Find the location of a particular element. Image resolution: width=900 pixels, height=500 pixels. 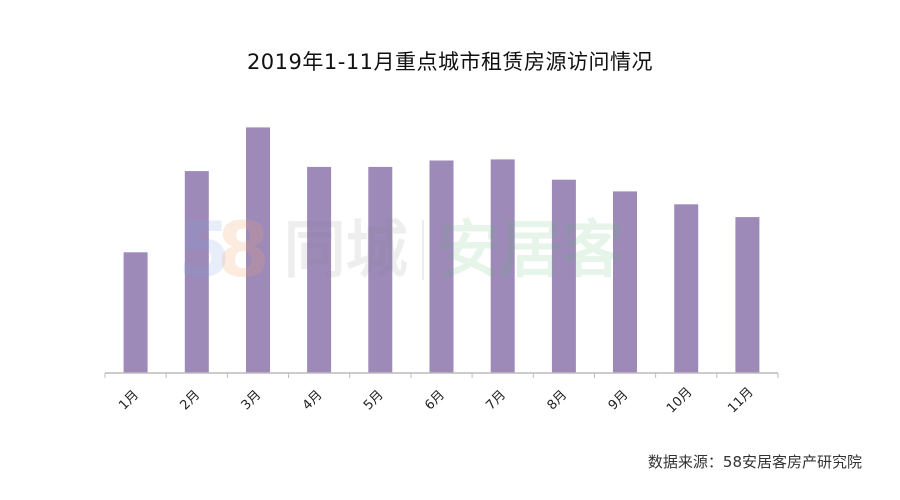

source-note: 数据来源：58安居客房产研究院 is located at coordinates (755, 461).